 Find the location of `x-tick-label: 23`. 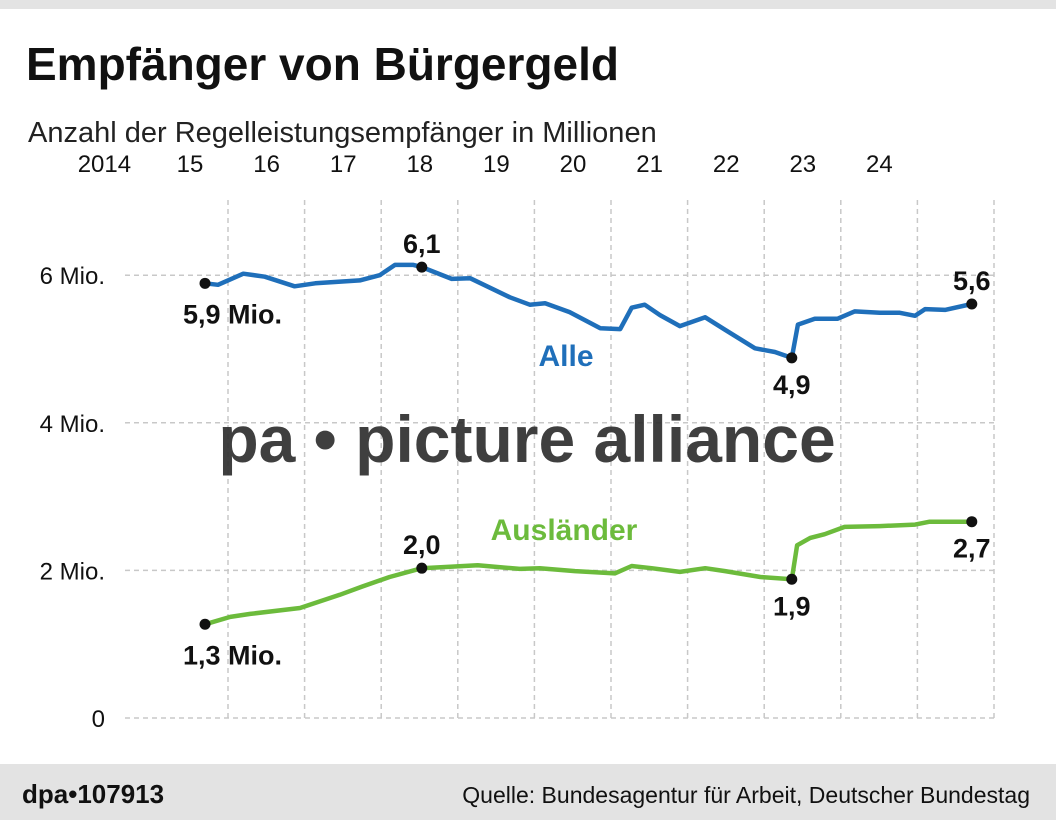

x-tick-label: 23 is located at coordinates (802, 164).